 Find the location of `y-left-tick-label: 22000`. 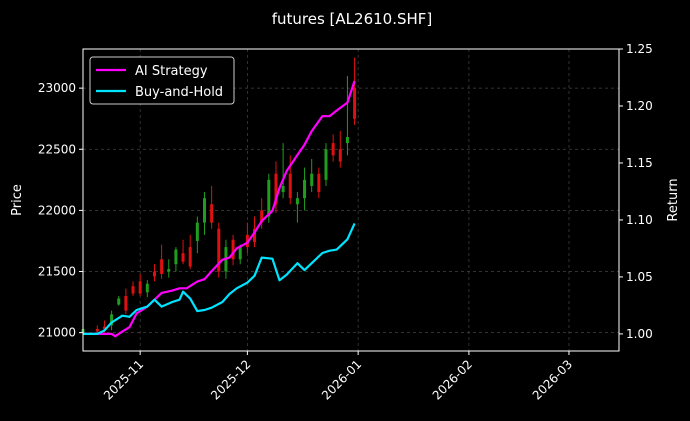

y-left-tick-label: 22000 is located at coordinates (57, 210).